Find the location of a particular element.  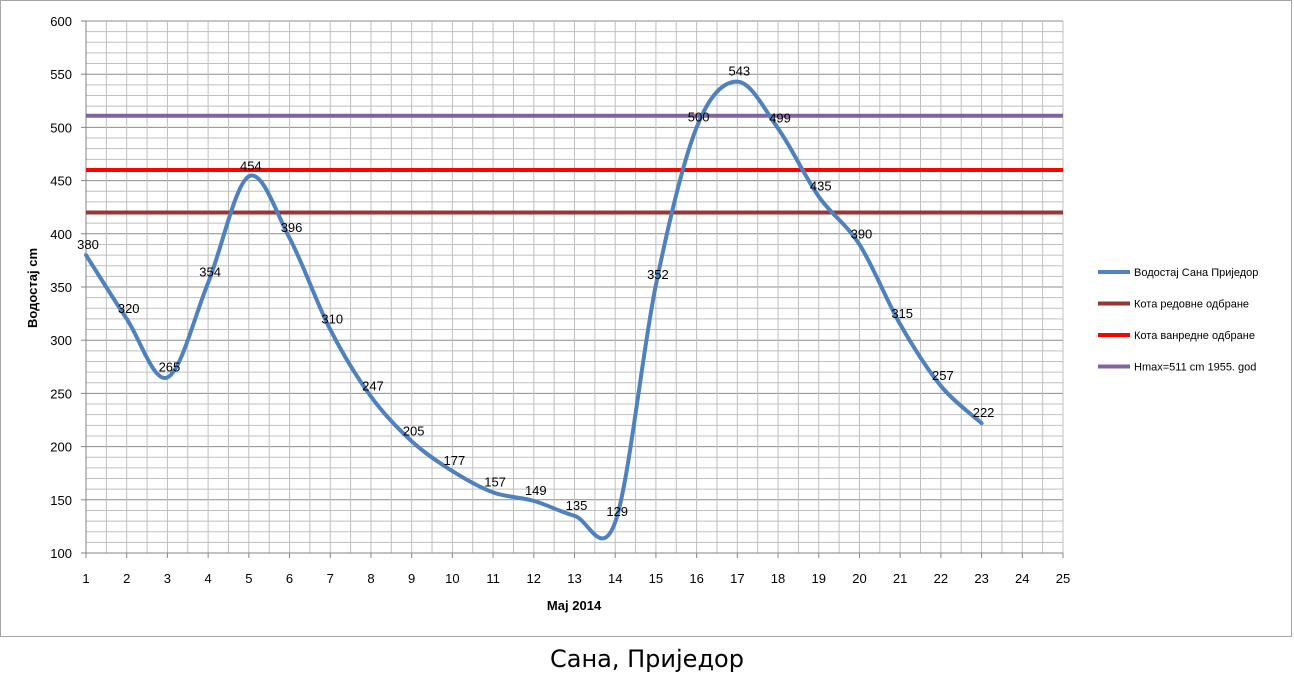

x-tick-label: 11 is located at coordinates (493, 578).